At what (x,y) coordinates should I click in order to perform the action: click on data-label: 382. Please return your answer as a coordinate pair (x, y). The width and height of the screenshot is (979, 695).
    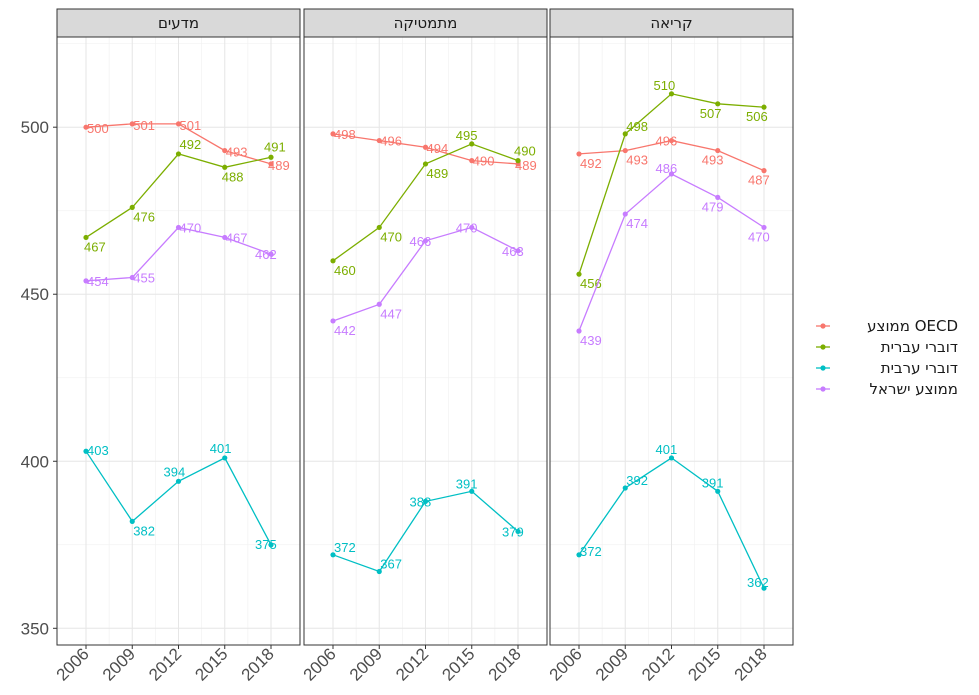
    Looking at the image, I should click on (144, 530).